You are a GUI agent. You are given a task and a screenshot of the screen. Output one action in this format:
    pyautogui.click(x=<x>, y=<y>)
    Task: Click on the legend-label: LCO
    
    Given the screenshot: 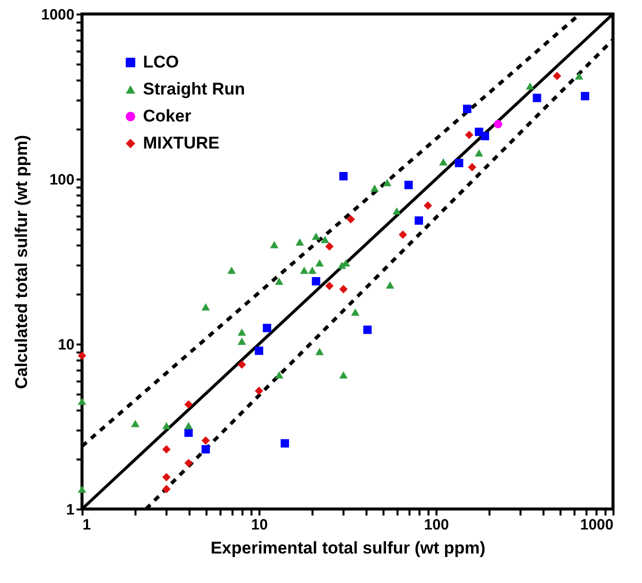 What is the action you would take?
    pyautogui.click(x=161, y=62)
    